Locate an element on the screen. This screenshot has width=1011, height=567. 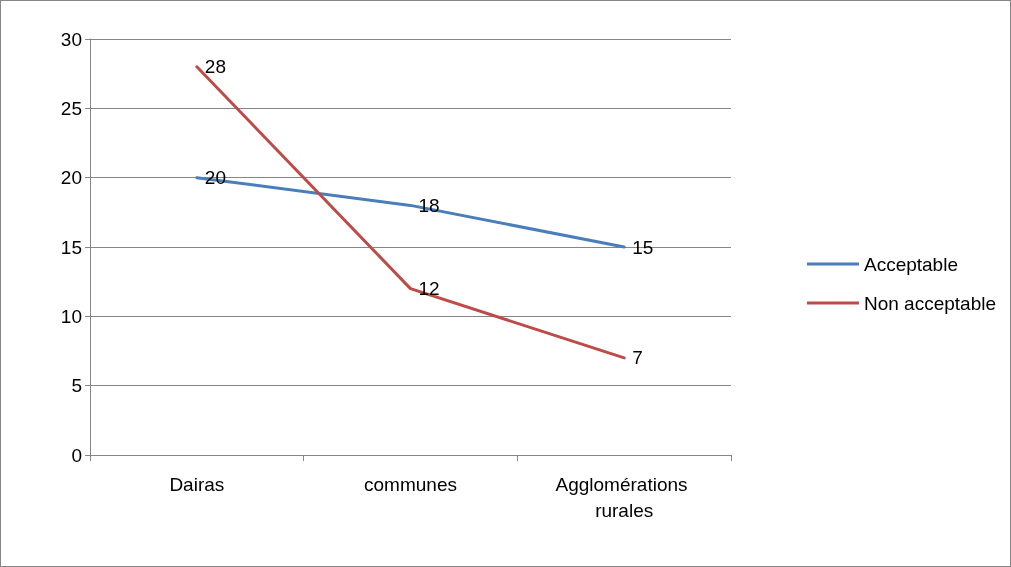
y-tick-label: 20 is located at coordinates (71, 178).